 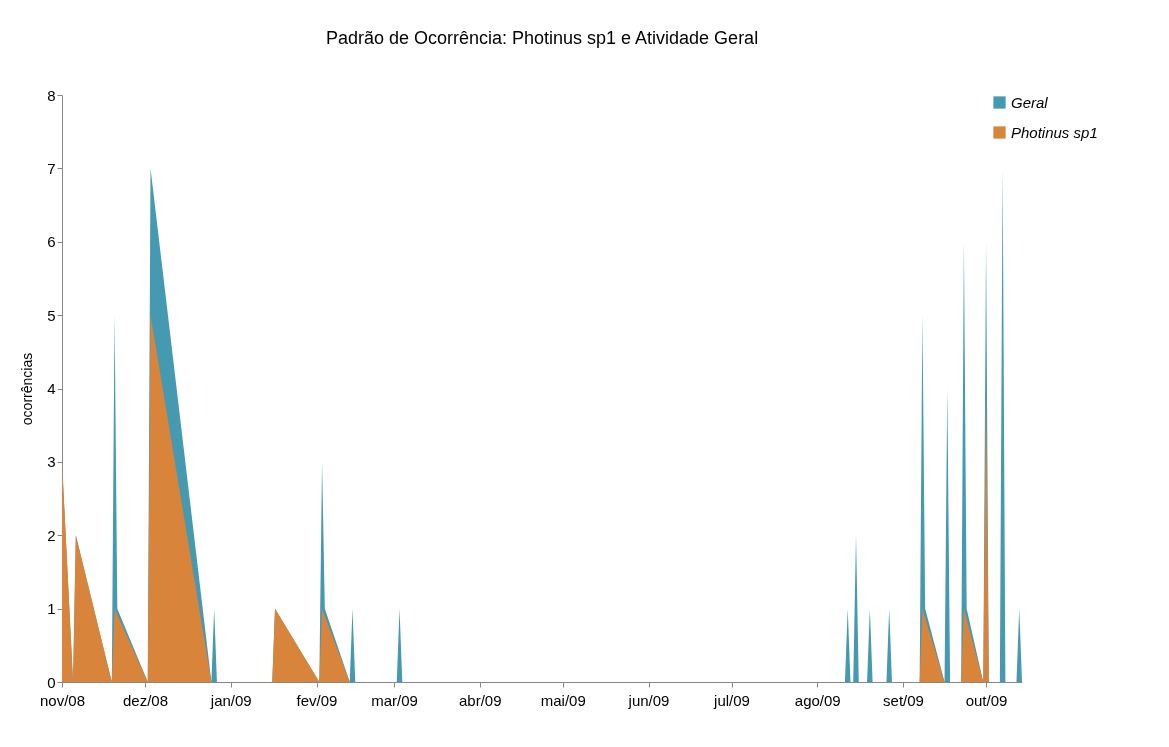 What do you see at coordinates (1030, 102) in the screenshot?
I see `legend-label: Geral` at bounding box center [1030, 102].